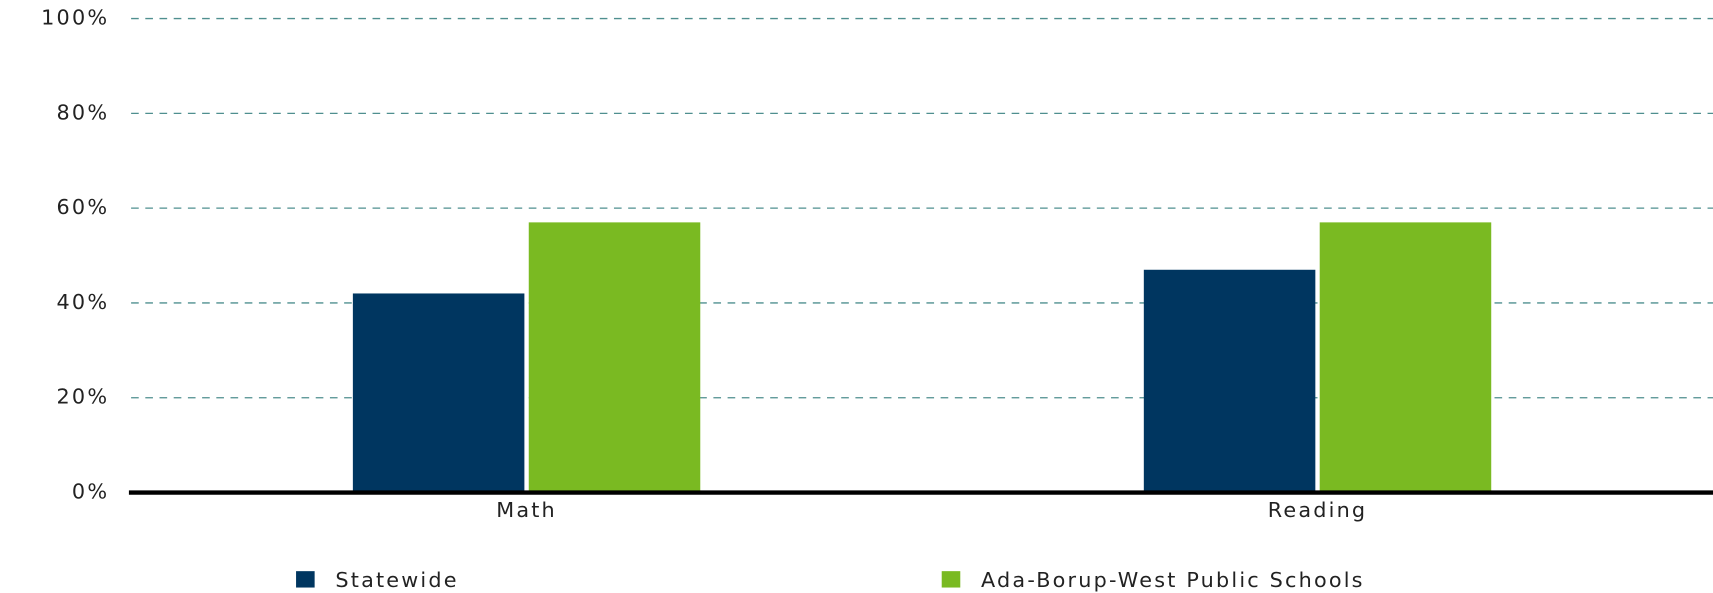 The height and width of the screenshot is (593, 1713). I want to click on x-tick-label: Math, so click(526, 510).